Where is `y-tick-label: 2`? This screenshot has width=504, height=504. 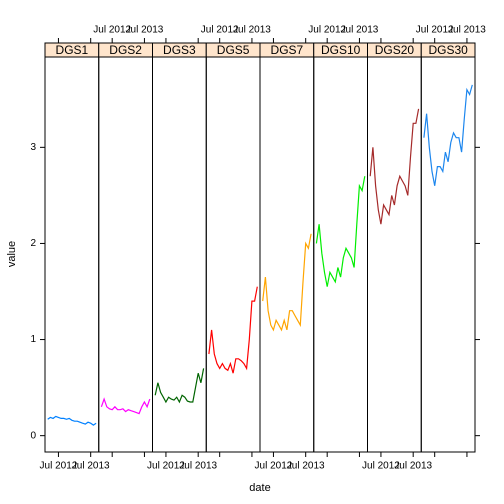
y-tick-label: 2 is located at coordinates (33, 243).